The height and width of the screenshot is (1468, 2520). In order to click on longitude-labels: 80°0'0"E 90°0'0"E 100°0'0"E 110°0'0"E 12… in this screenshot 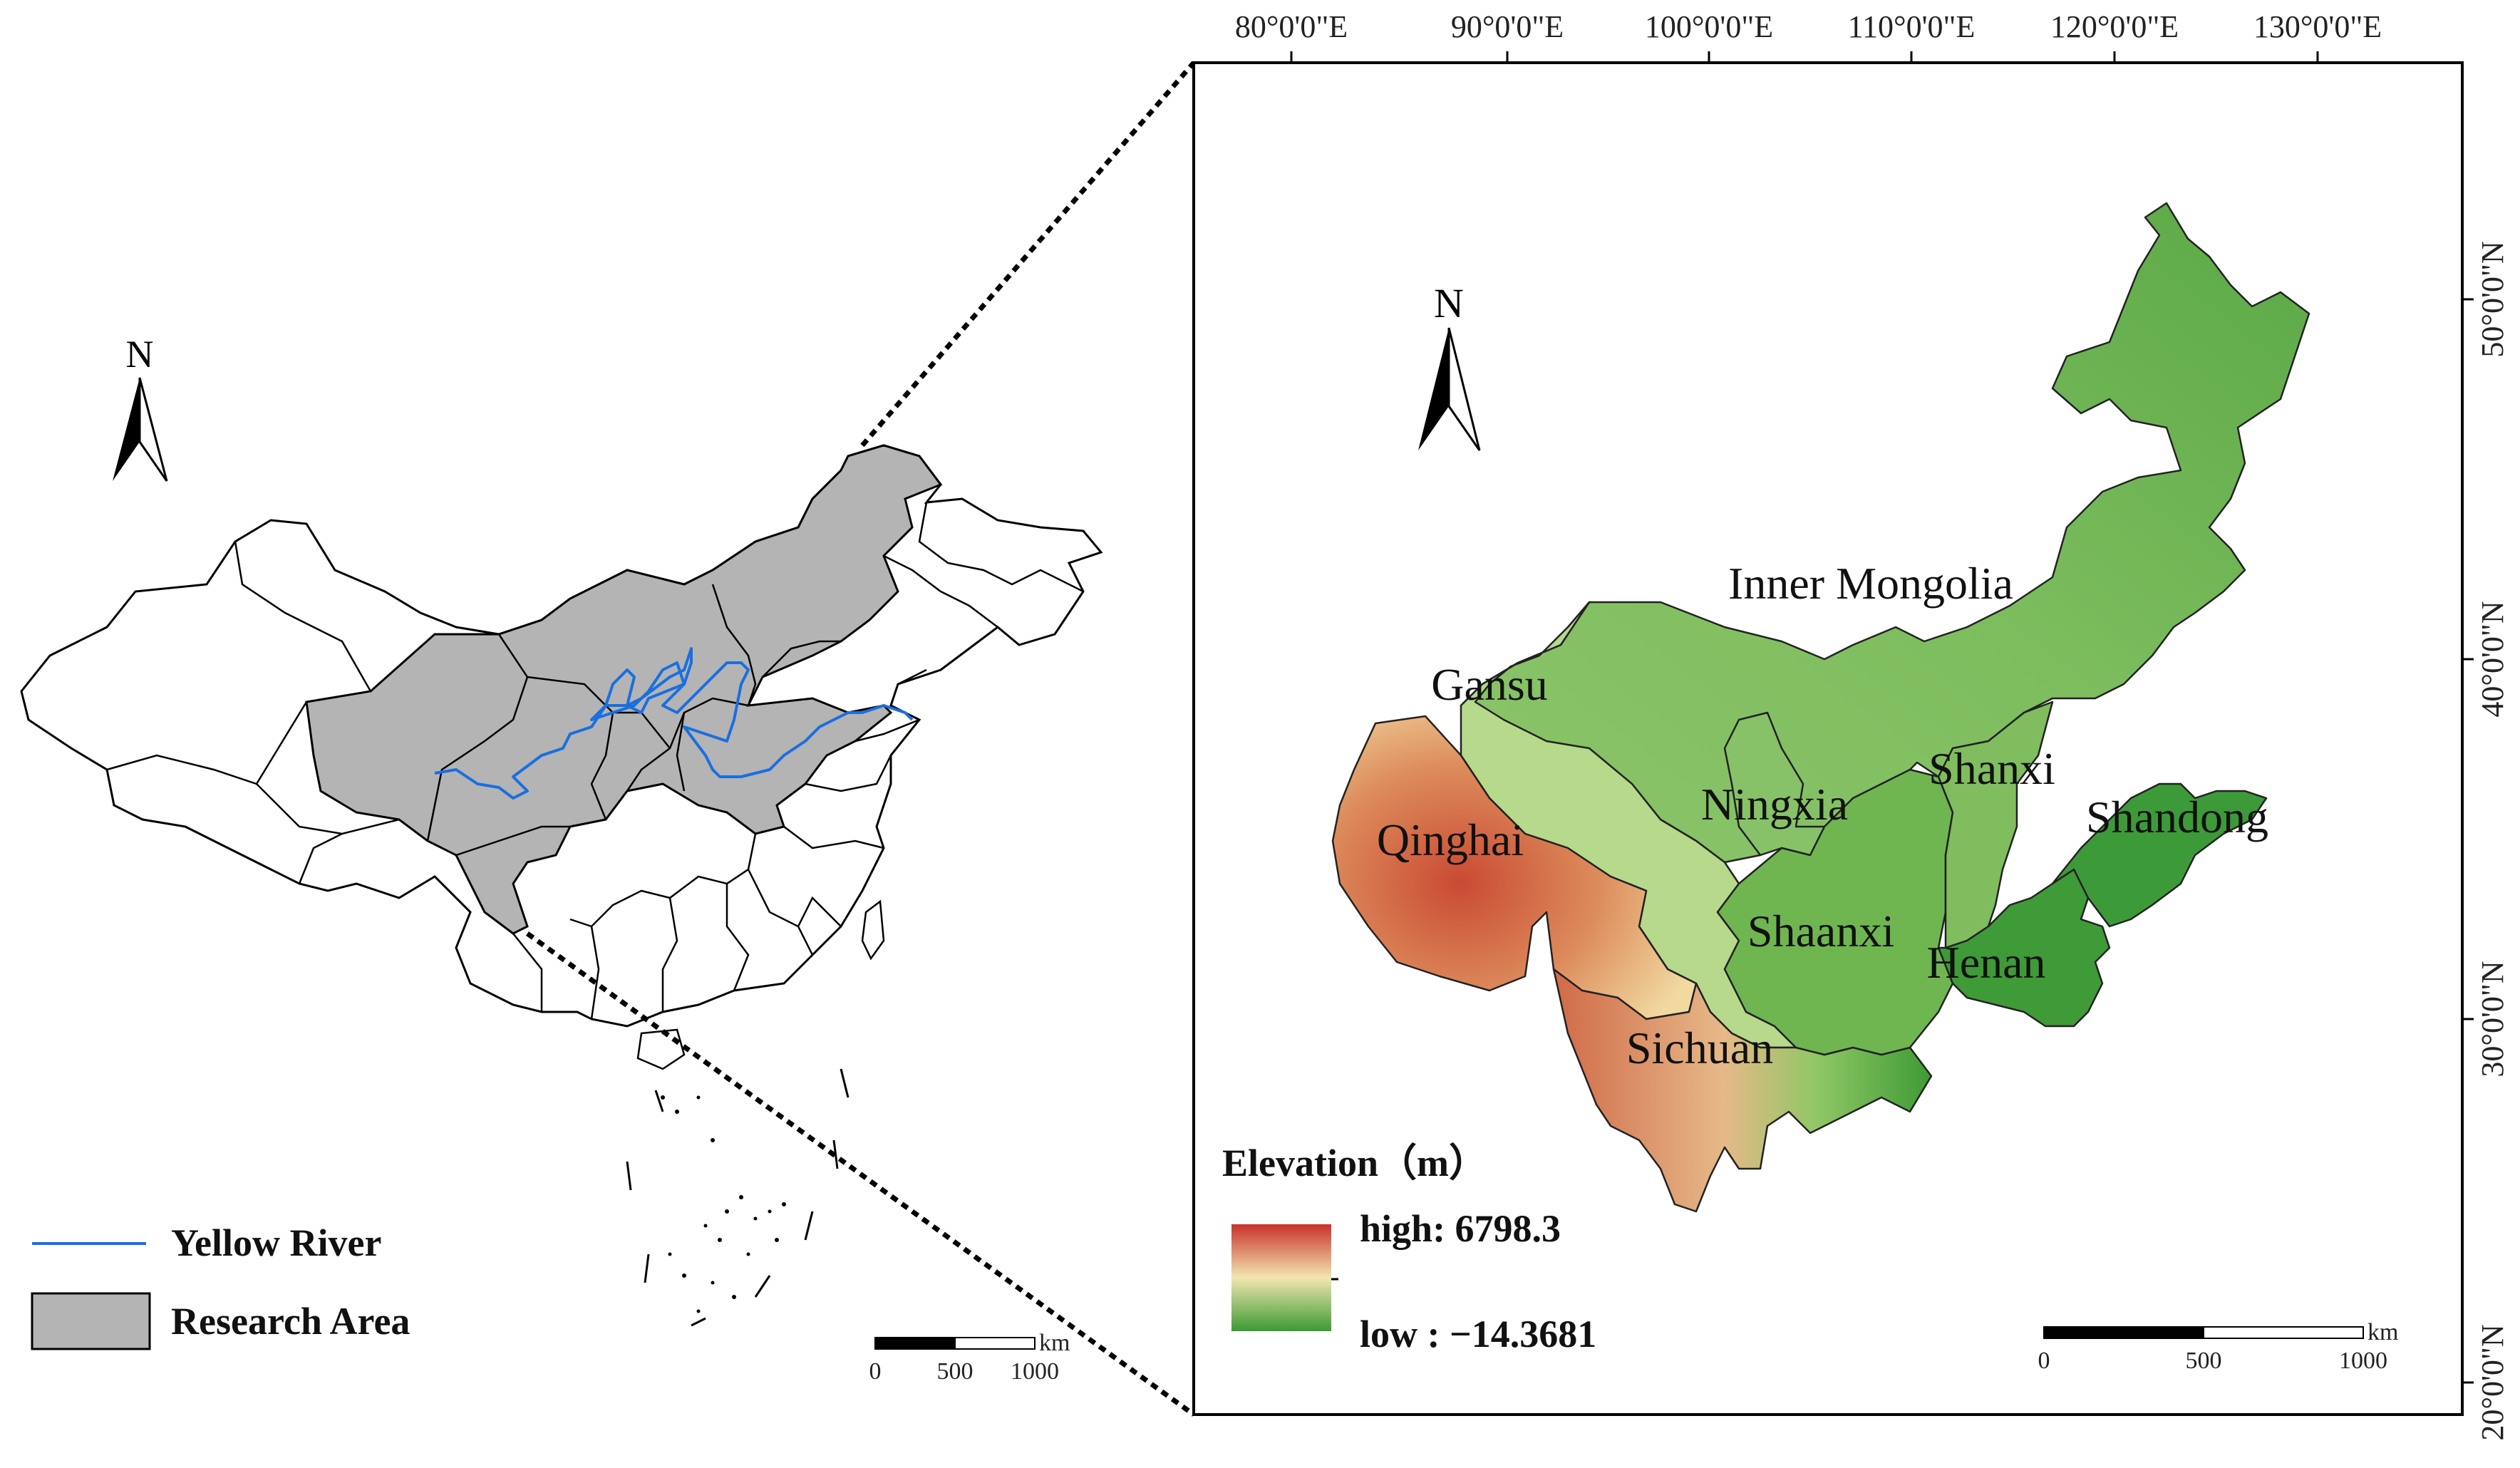, I will do `click(1808, 26)`.